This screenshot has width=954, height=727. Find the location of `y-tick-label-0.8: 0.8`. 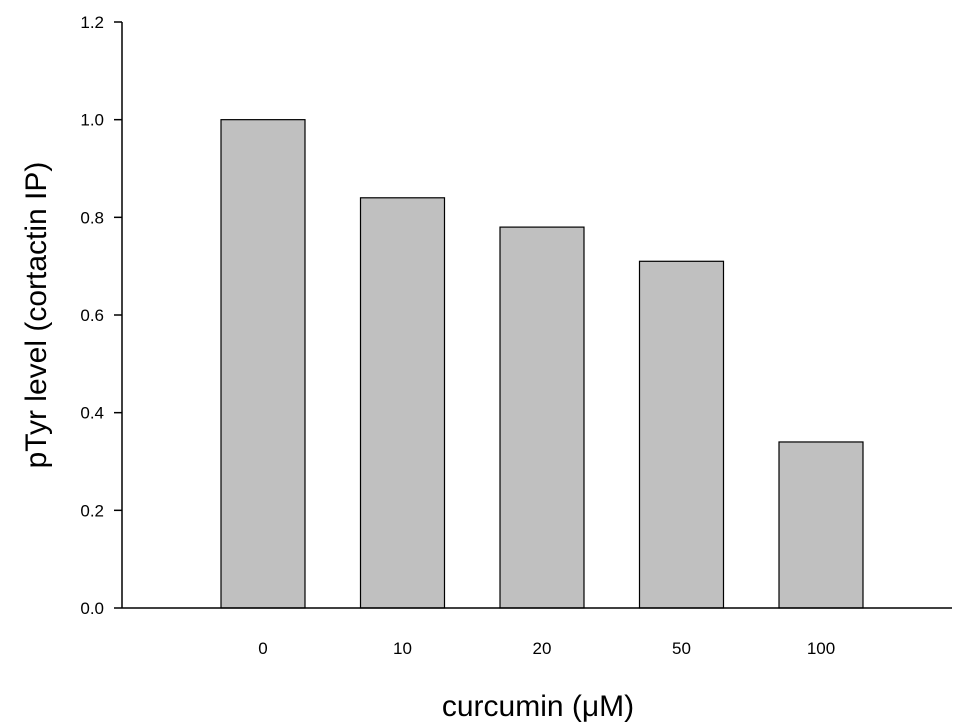

y-tick-label-0.8: 0.8 is located at coordinates (92, 217).